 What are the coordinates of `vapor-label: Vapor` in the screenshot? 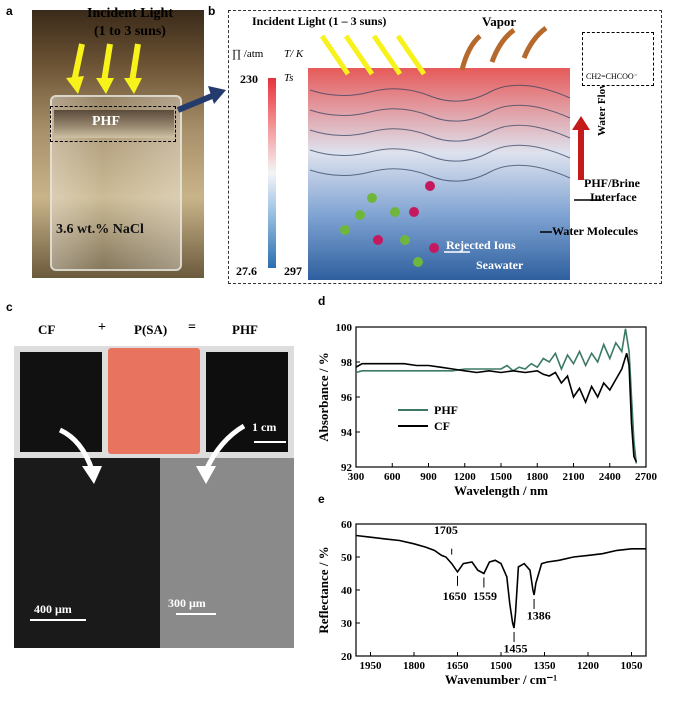 It's located at (499, 21).